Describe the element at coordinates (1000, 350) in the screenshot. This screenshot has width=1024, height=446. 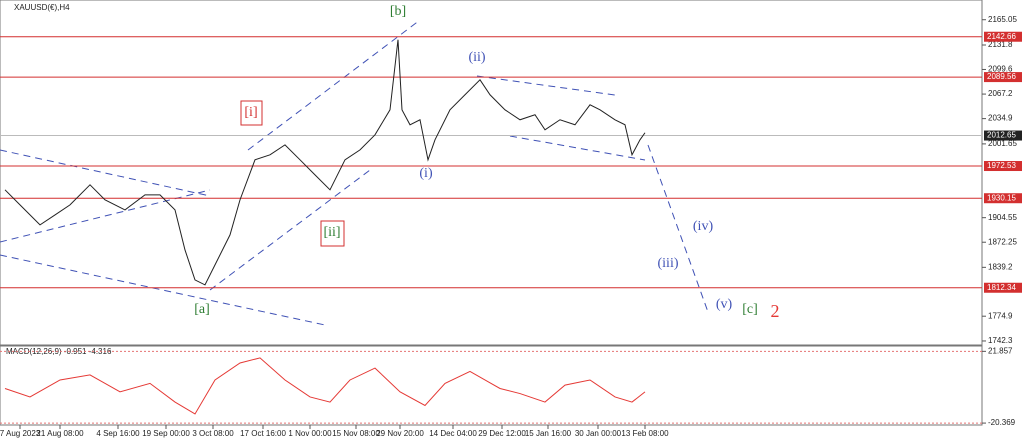
I see `y-tick-label: 21.857` at that location.